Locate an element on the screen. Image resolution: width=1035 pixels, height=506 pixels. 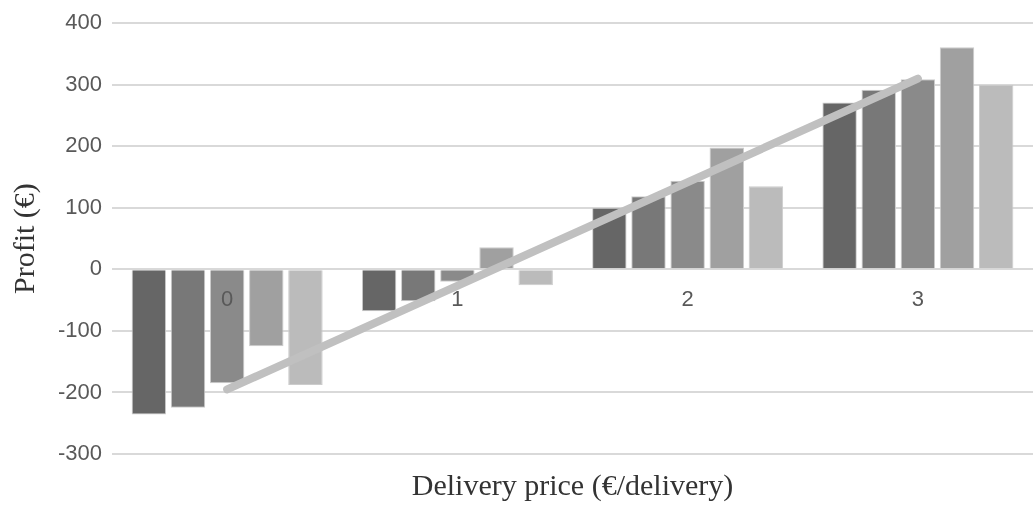
y-tick-label: 400 is located at coordinates (84, 22).